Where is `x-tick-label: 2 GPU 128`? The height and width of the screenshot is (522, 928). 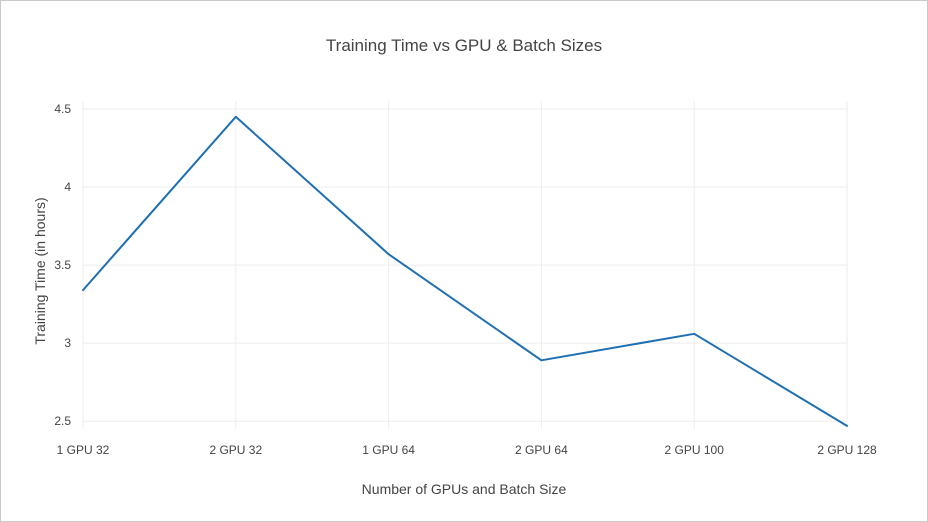
x-tick-label: 2 GPU 128 is located at coordinates (847, 450).